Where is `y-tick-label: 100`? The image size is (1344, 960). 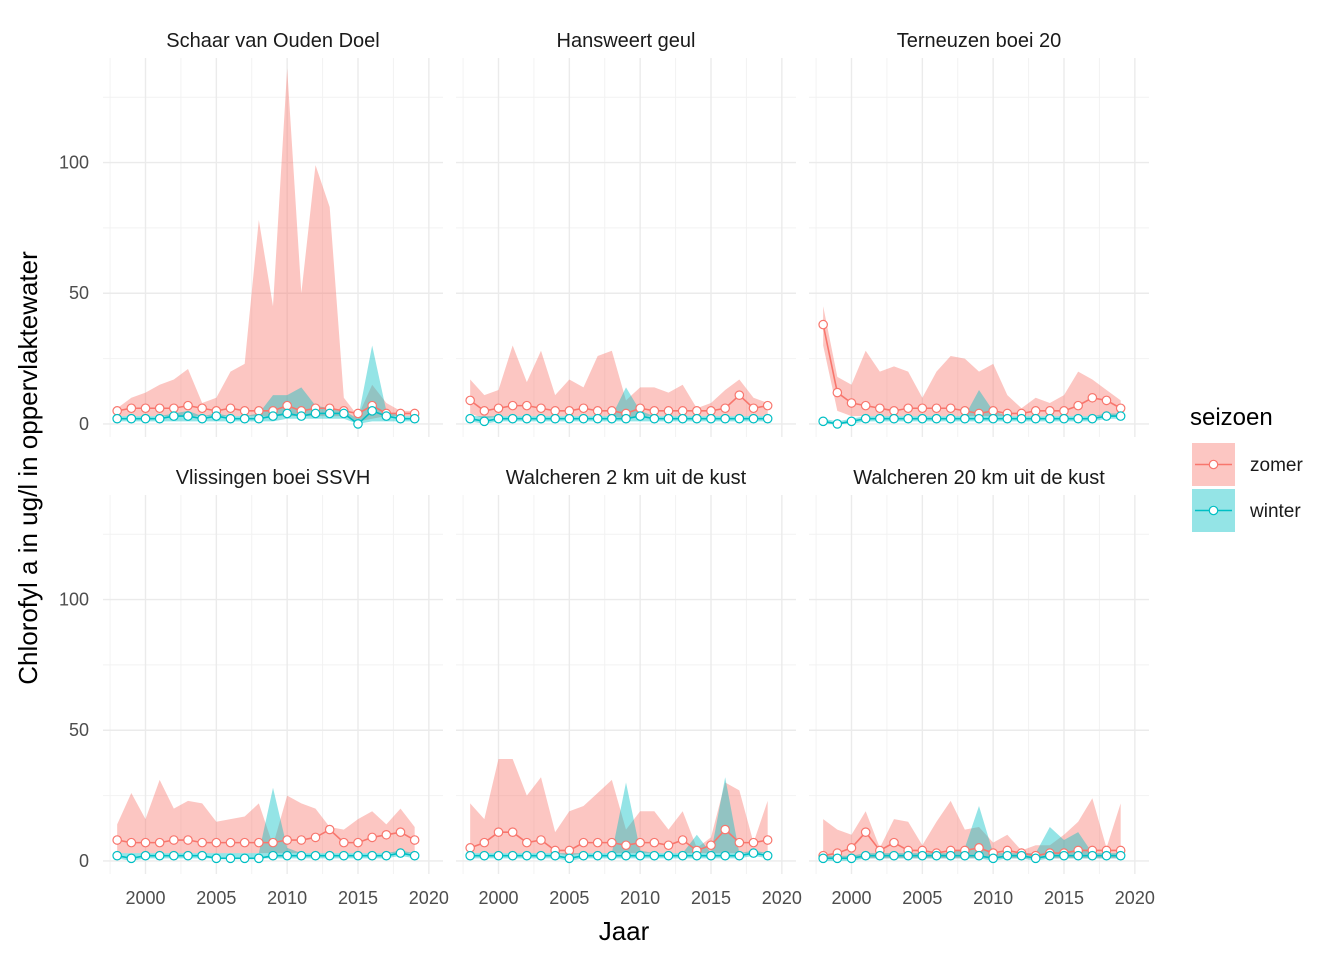 y-tick-label: 100 is located at coordinates (74, 600).